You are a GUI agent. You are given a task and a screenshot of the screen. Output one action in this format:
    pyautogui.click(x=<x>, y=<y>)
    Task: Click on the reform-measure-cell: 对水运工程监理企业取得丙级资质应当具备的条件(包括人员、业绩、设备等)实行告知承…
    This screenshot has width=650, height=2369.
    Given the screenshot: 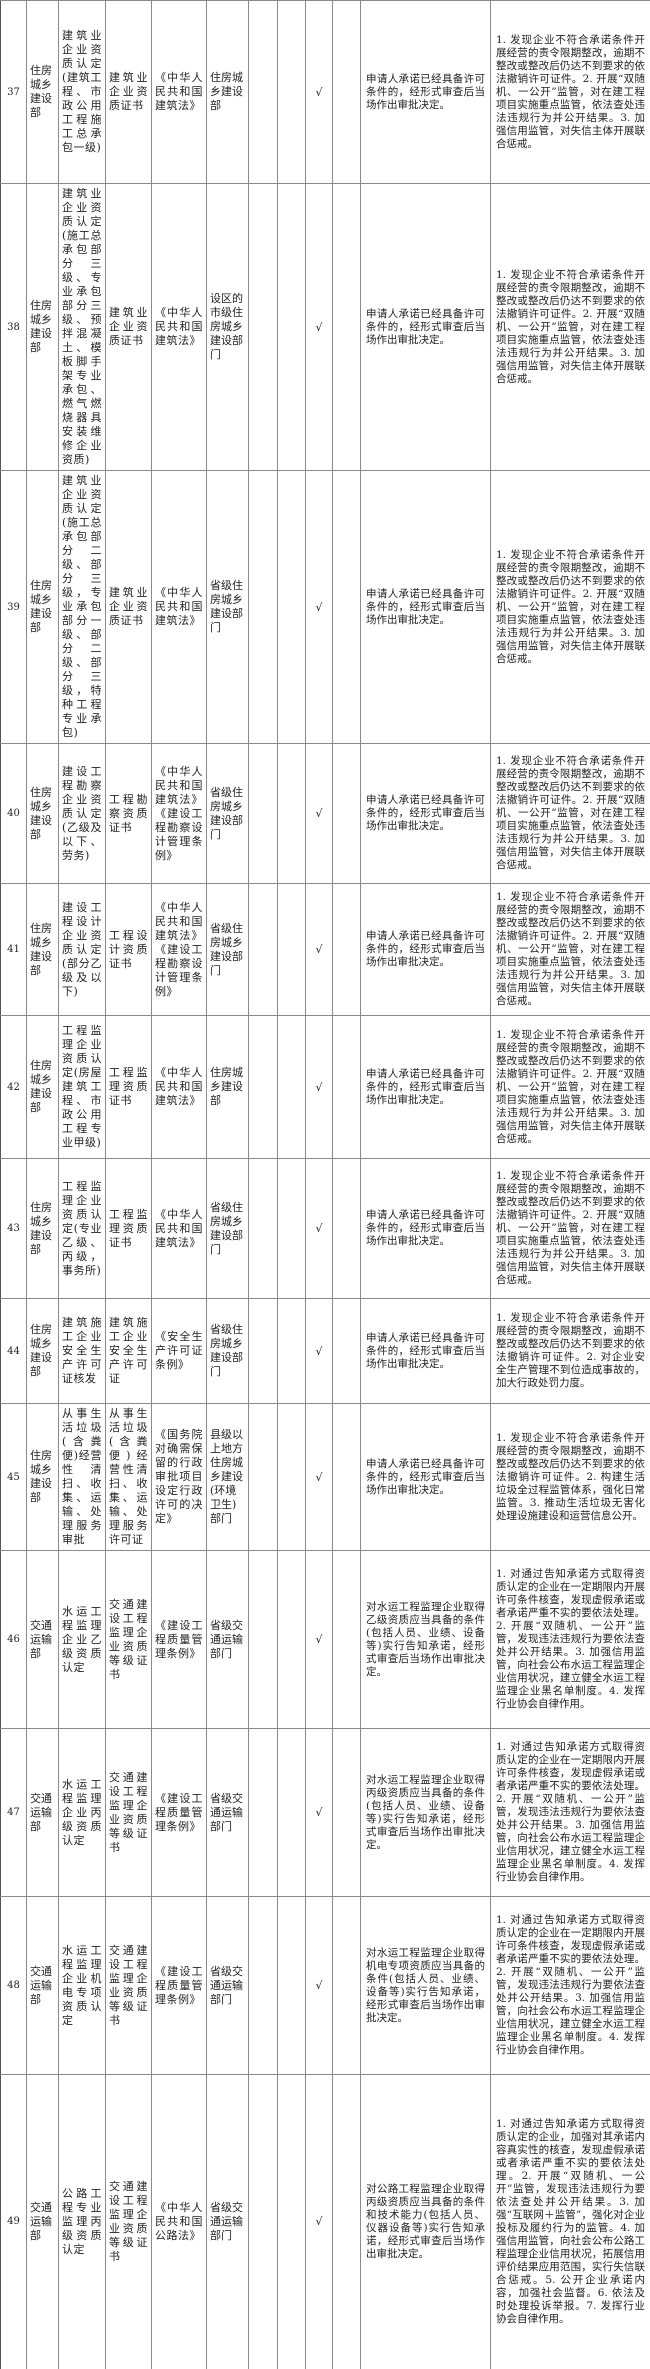 What is the action you would take?
    pyautogui.click(x=426, y=1813)
    